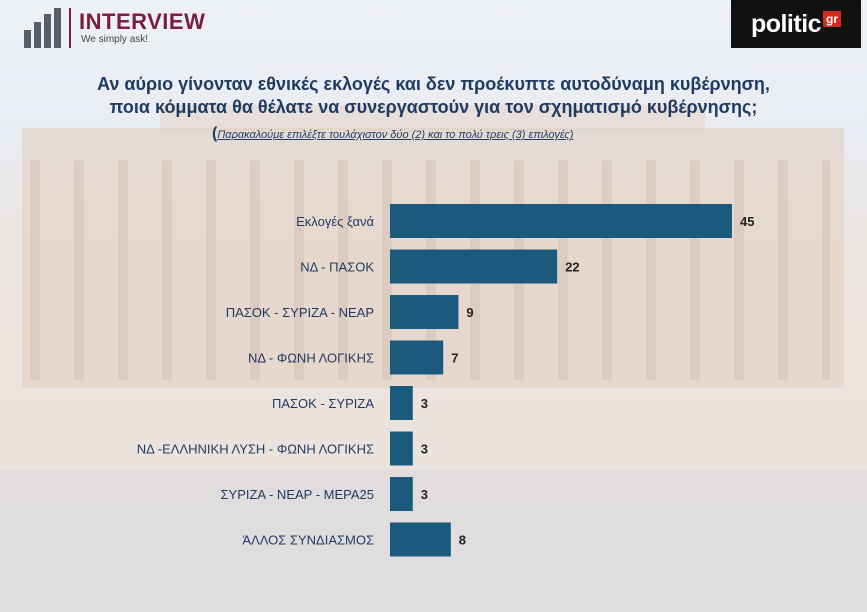 This screenshot has width=867, height=612. I want to click on logo-separator, so click(70, 28).